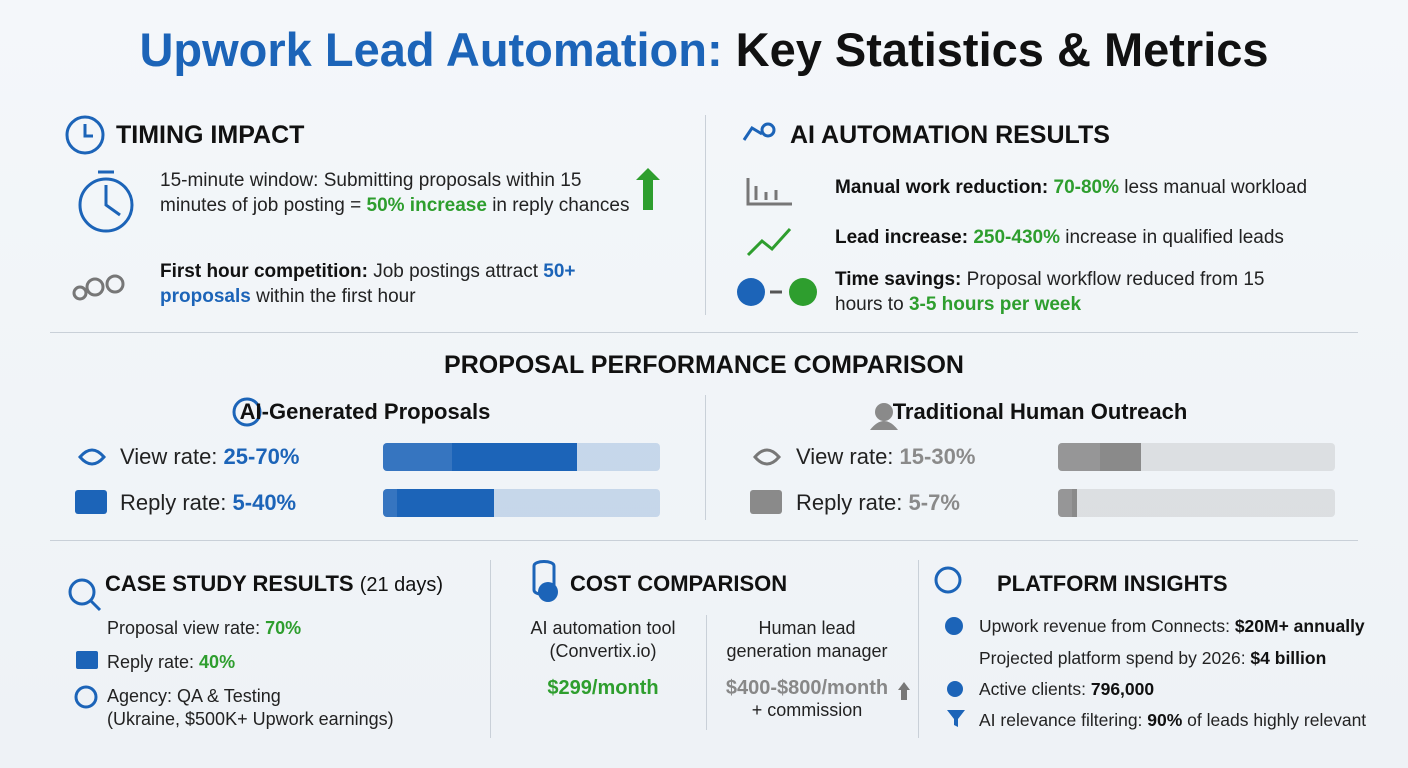 This screenshot has width=1408, height=768. Describe the element at coordinates (292, 662) in the screenshot. I see `stat: Reply rate: 40%` at that location.